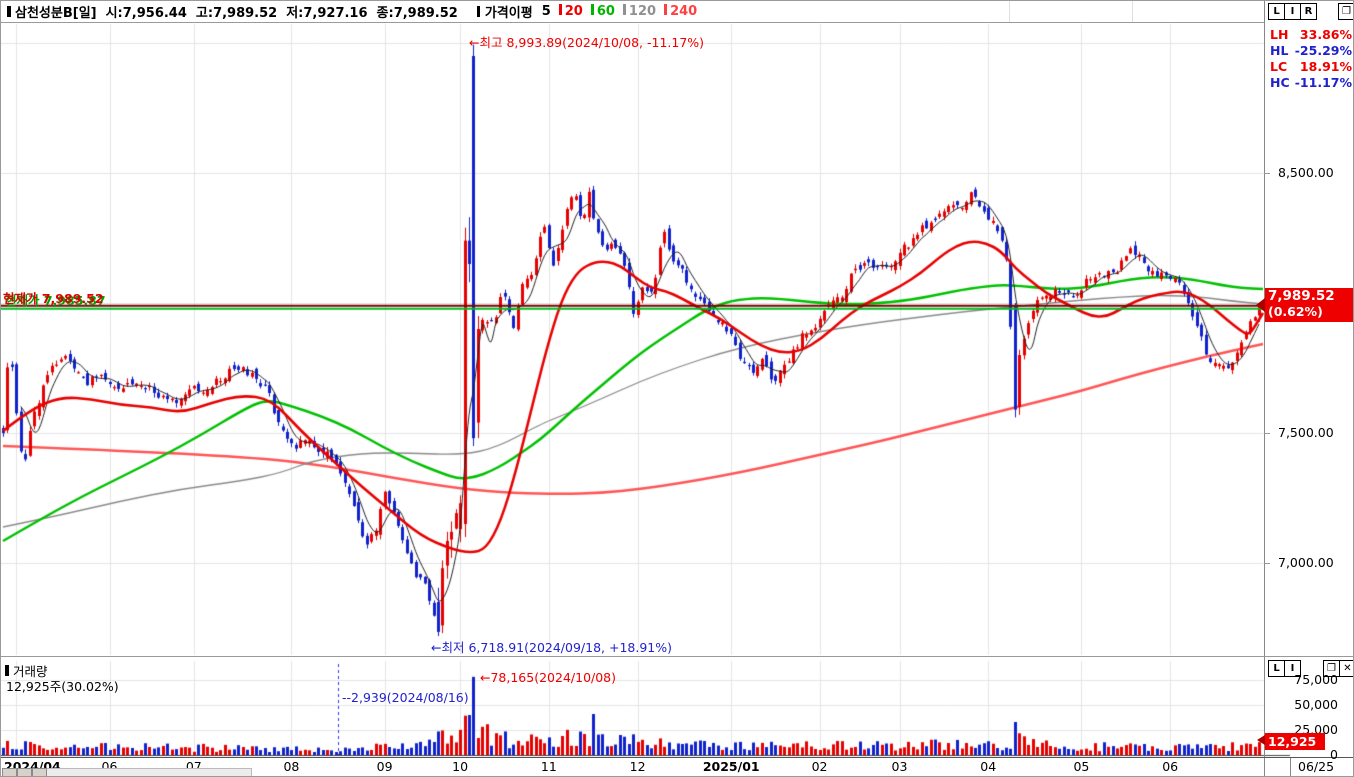  I want to click on volume-min-annotation: --2,939(2024/08/16), so click(405, 697).